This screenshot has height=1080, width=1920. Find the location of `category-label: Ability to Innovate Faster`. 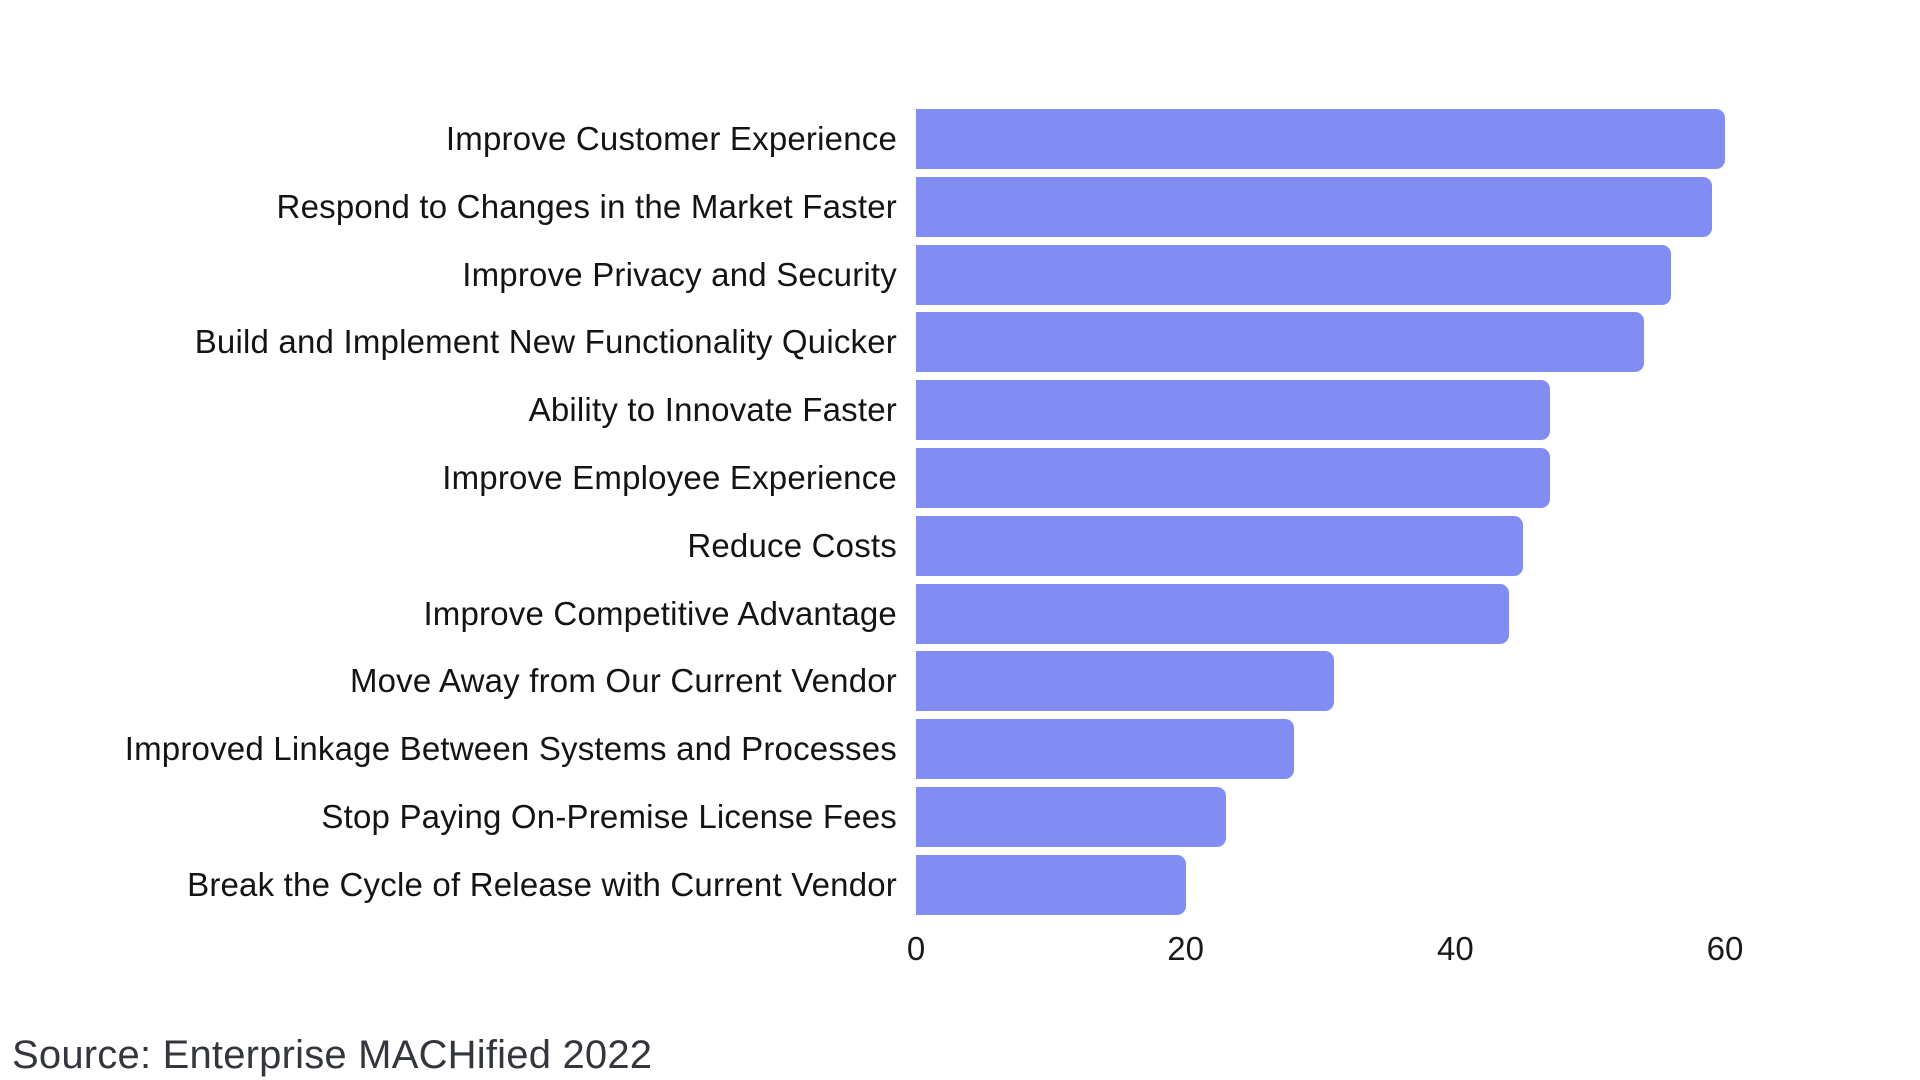

category-label: Ability to Innovate Faster is located at coordinates (712, 410).